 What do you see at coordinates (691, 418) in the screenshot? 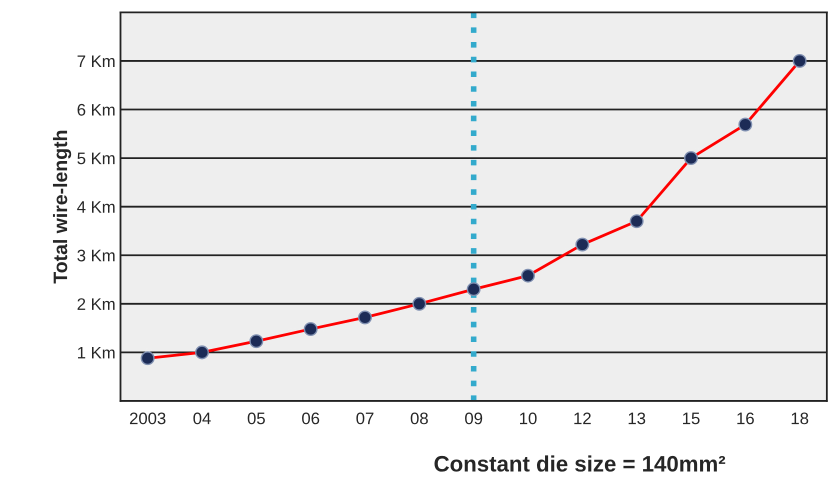
I see `x-tick-label: 15` at bounding box center [691, 418].